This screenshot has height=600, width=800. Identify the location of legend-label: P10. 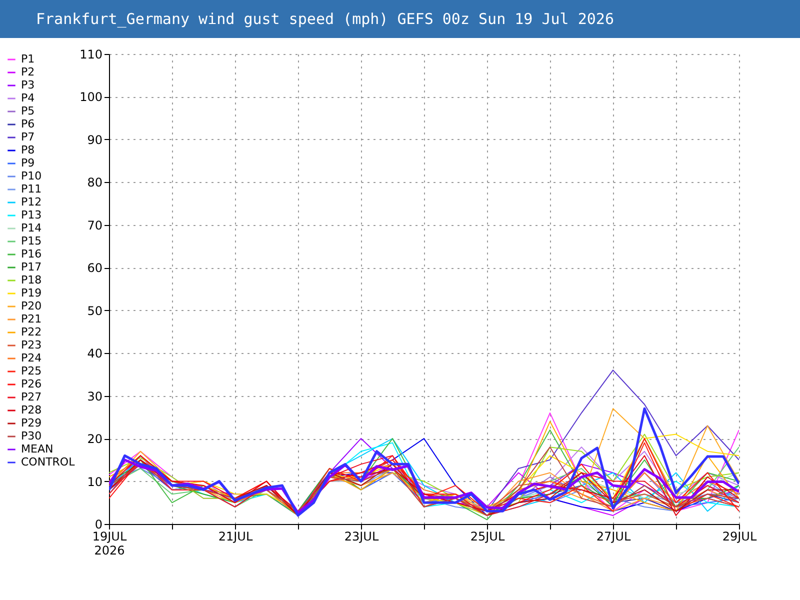
(31, 176).